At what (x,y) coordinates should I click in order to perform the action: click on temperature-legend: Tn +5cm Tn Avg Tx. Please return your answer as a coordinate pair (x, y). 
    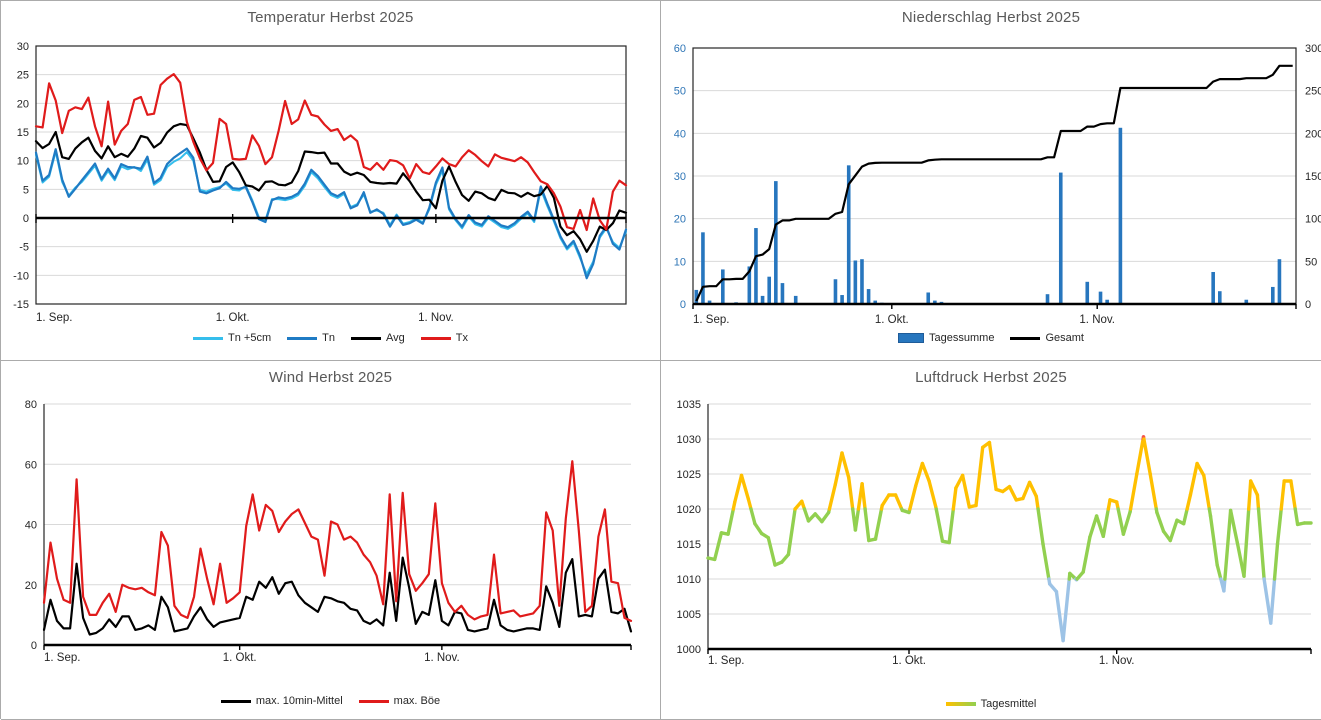
    Looking at the image, I should click on (330, 338).